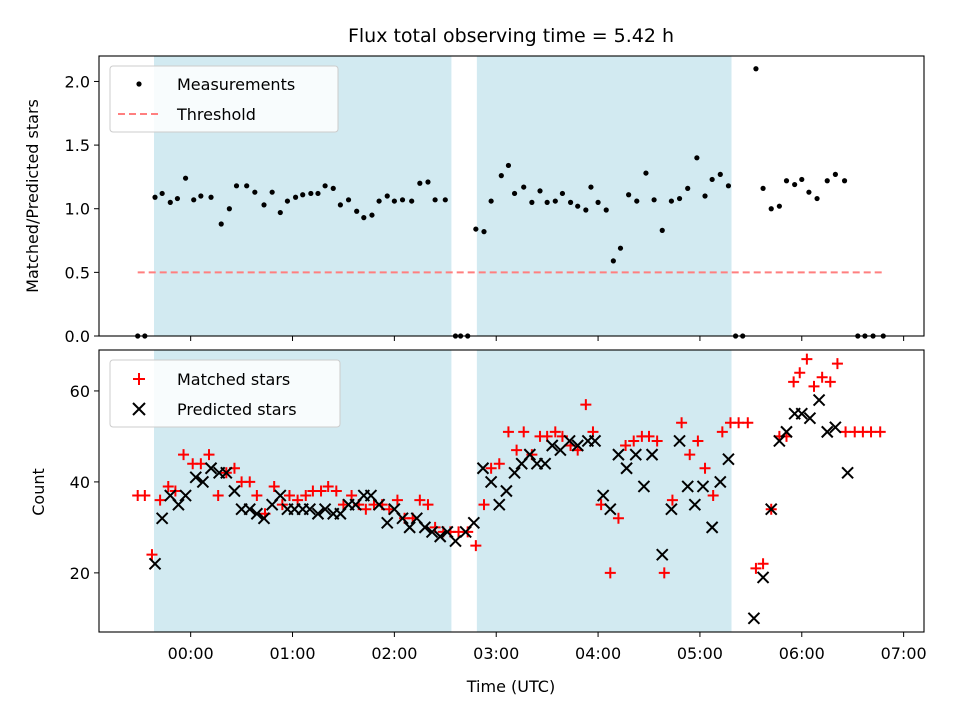 The image size is (960, 720). Describe the element at coordinates (139, 84) in the screenshot. I see `legend-measurement-marker` at that location.